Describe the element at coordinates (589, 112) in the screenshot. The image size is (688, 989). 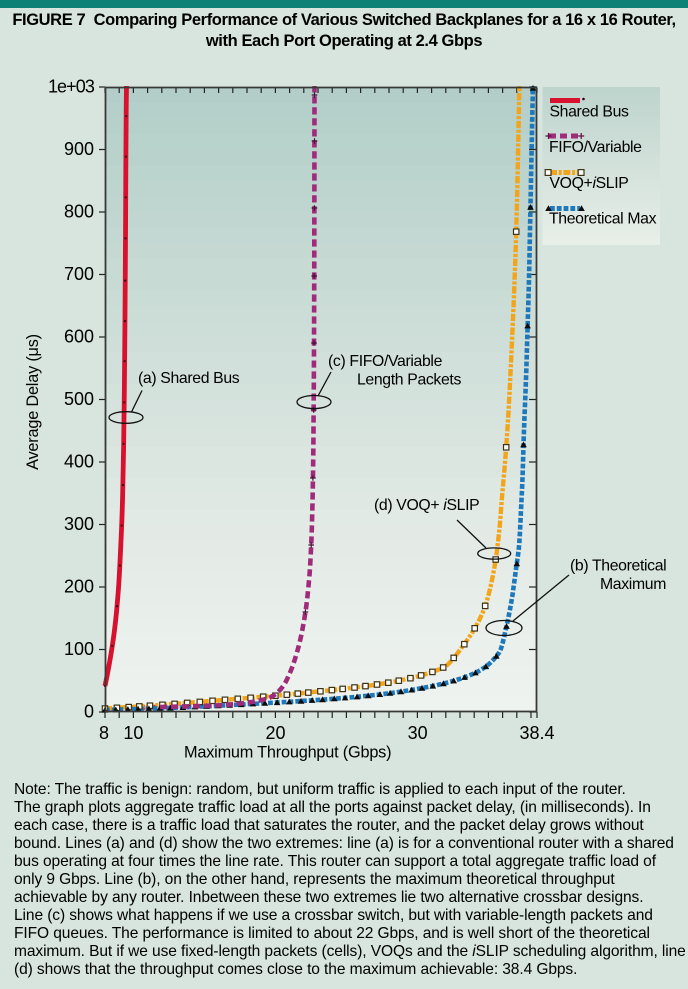
I see `svg-text: Shared Bus` at that location.